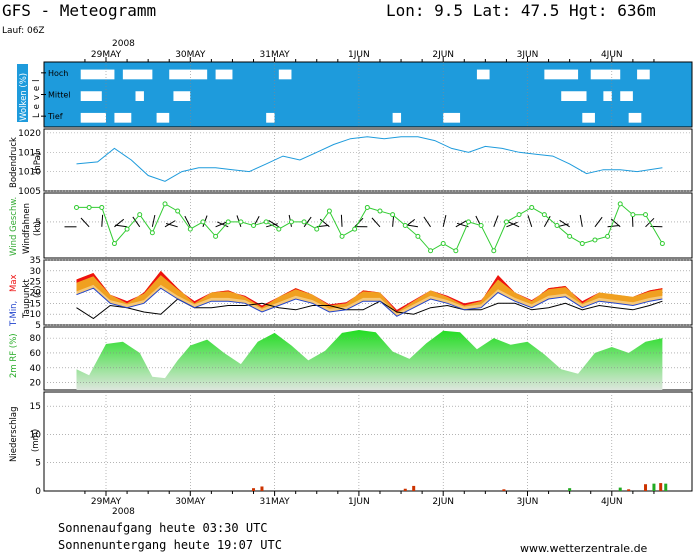 This screenshot has width=694, height=553. Describe the element at coordinates (29, 153) in the screenshot. I see `y-tick-label: 1015` at that location.